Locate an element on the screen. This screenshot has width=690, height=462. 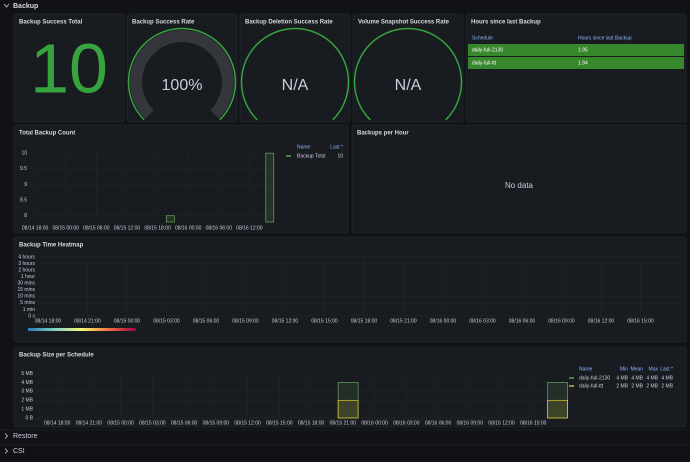
y-tick-label: 9 is located at coordinates (25, 185).